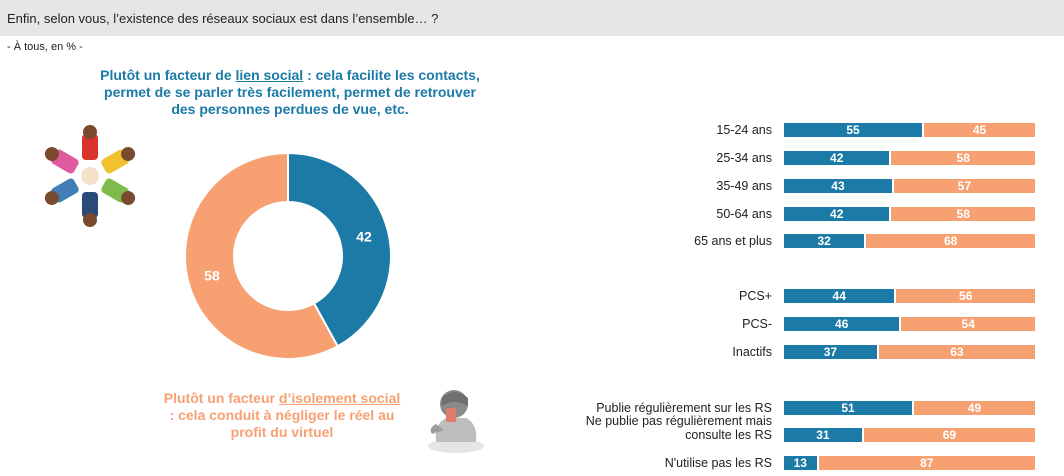 The height and width of the screenshot is (476, 1064). Describe the element at coordinates (853, 130) in the screenshot. I see `bar-lien-social: 55` at that location.